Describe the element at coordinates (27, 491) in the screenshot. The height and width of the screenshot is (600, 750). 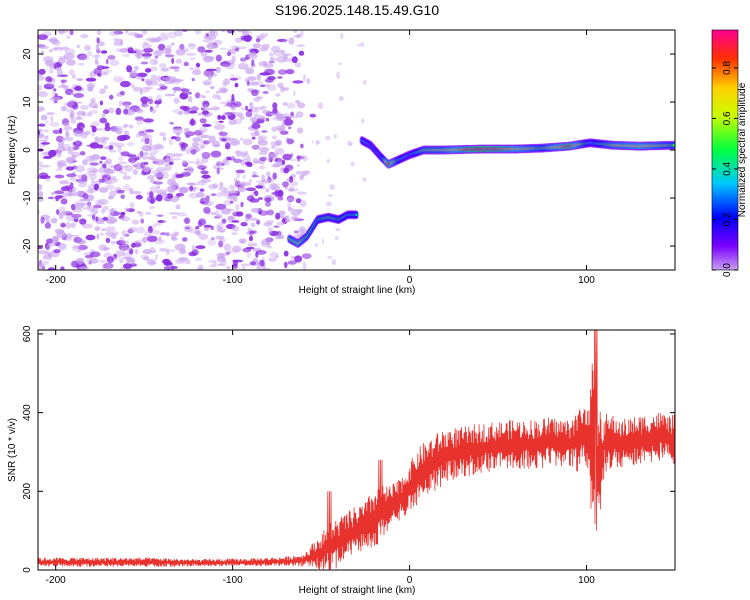
I see `y-tick-label: 200` at that location.